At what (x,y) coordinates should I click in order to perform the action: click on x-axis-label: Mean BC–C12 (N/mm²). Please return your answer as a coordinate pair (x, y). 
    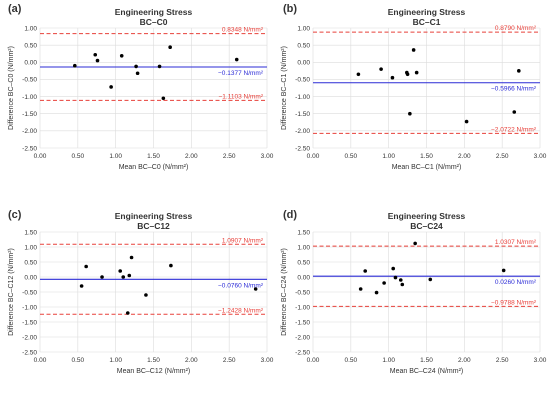
    Looking at the image, I should click on (154, 371).